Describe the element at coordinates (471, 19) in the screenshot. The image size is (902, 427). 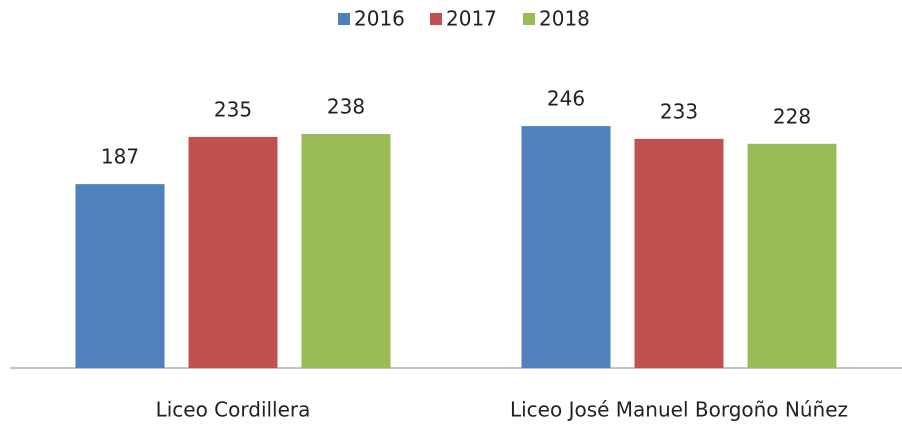
I see `legend-label: 2017` at that location.